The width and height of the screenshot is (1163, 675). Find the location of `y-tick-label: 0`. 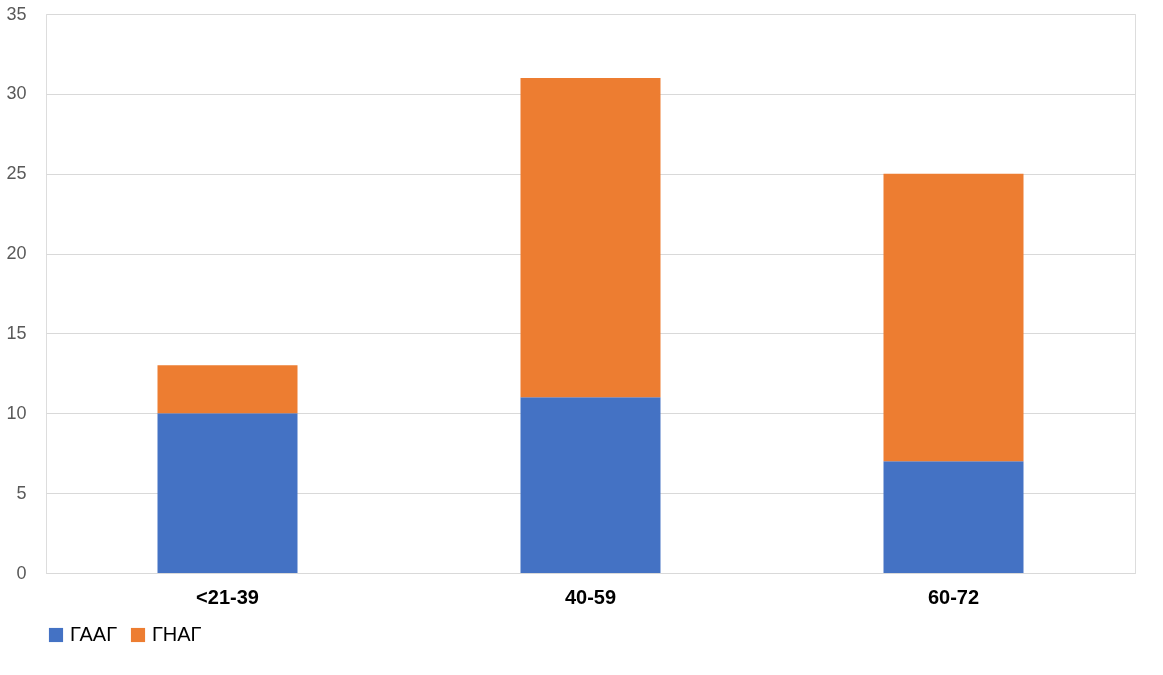

y-tick-label: 0 is located at coordinates (21, 572).